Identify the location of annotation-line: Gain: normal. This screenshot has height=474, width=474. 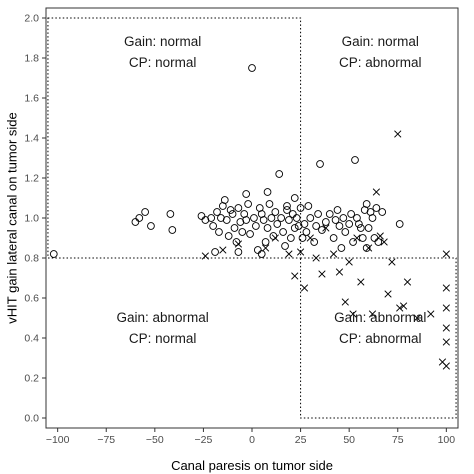
(380, 41).